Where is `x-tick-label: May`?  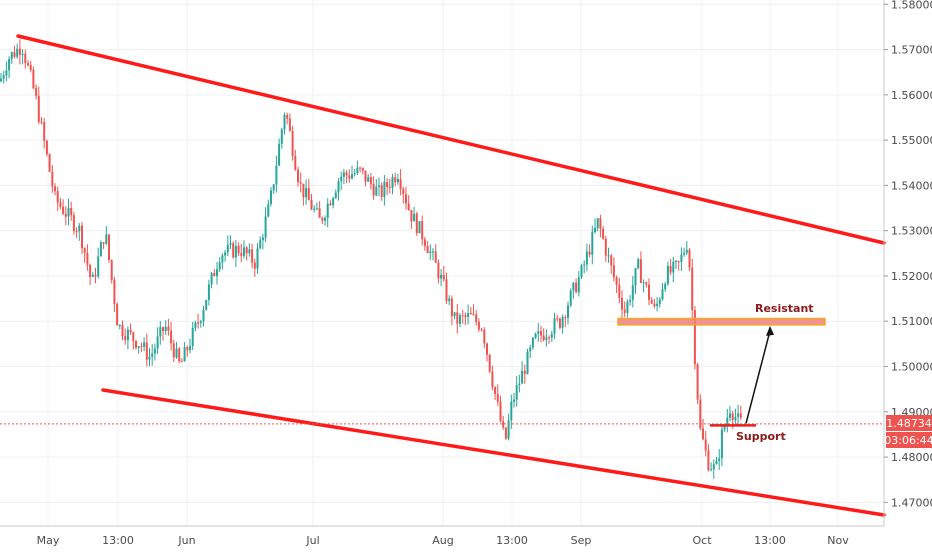 x-tick-label: May is located at coordinates (48, 540).